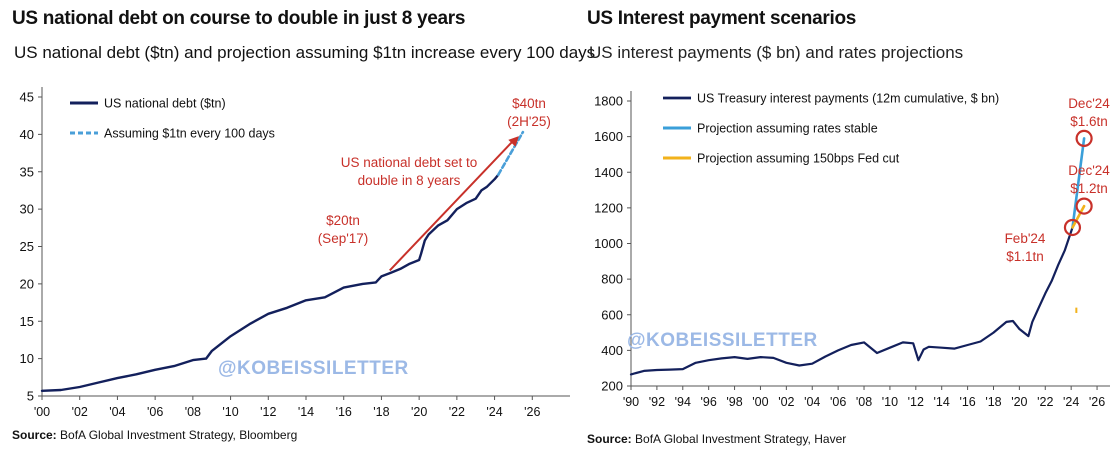 This screenshot has height=450, width=1117. What do you see at coordinates (608, 136) in the screenshot?
I see `y-tick-label: 1600` at bounding box center [608, 136].